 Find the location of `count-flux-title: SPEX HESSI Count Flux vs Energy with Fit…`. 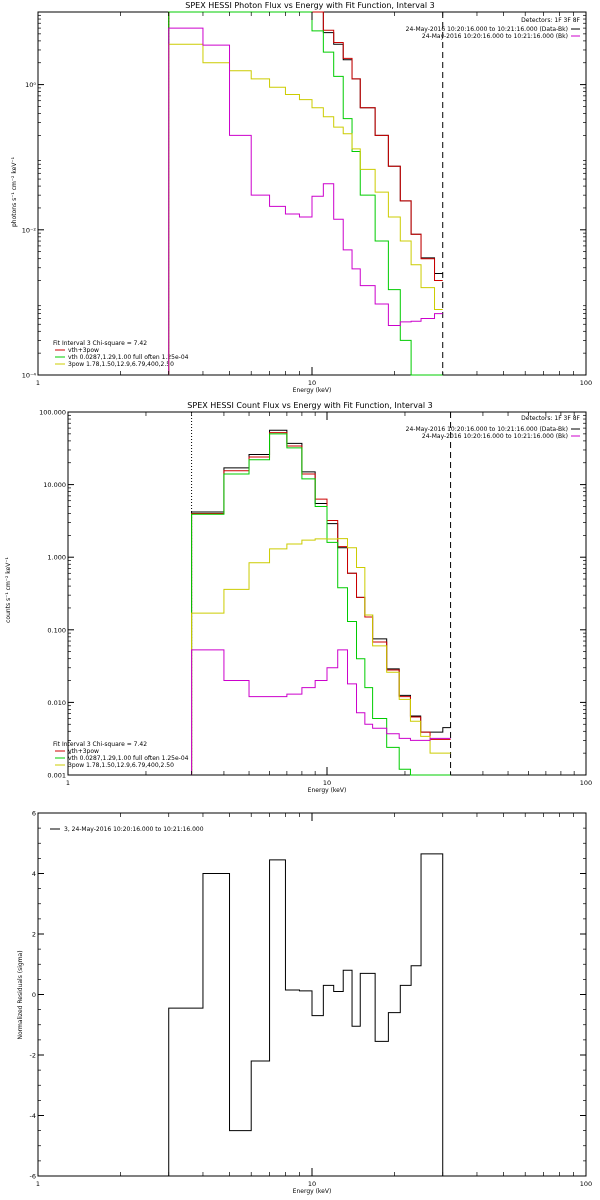

count-flux-title: SPEX HESSI Count Flux vs Energy with Fit… is located at coordinates (309, 405).